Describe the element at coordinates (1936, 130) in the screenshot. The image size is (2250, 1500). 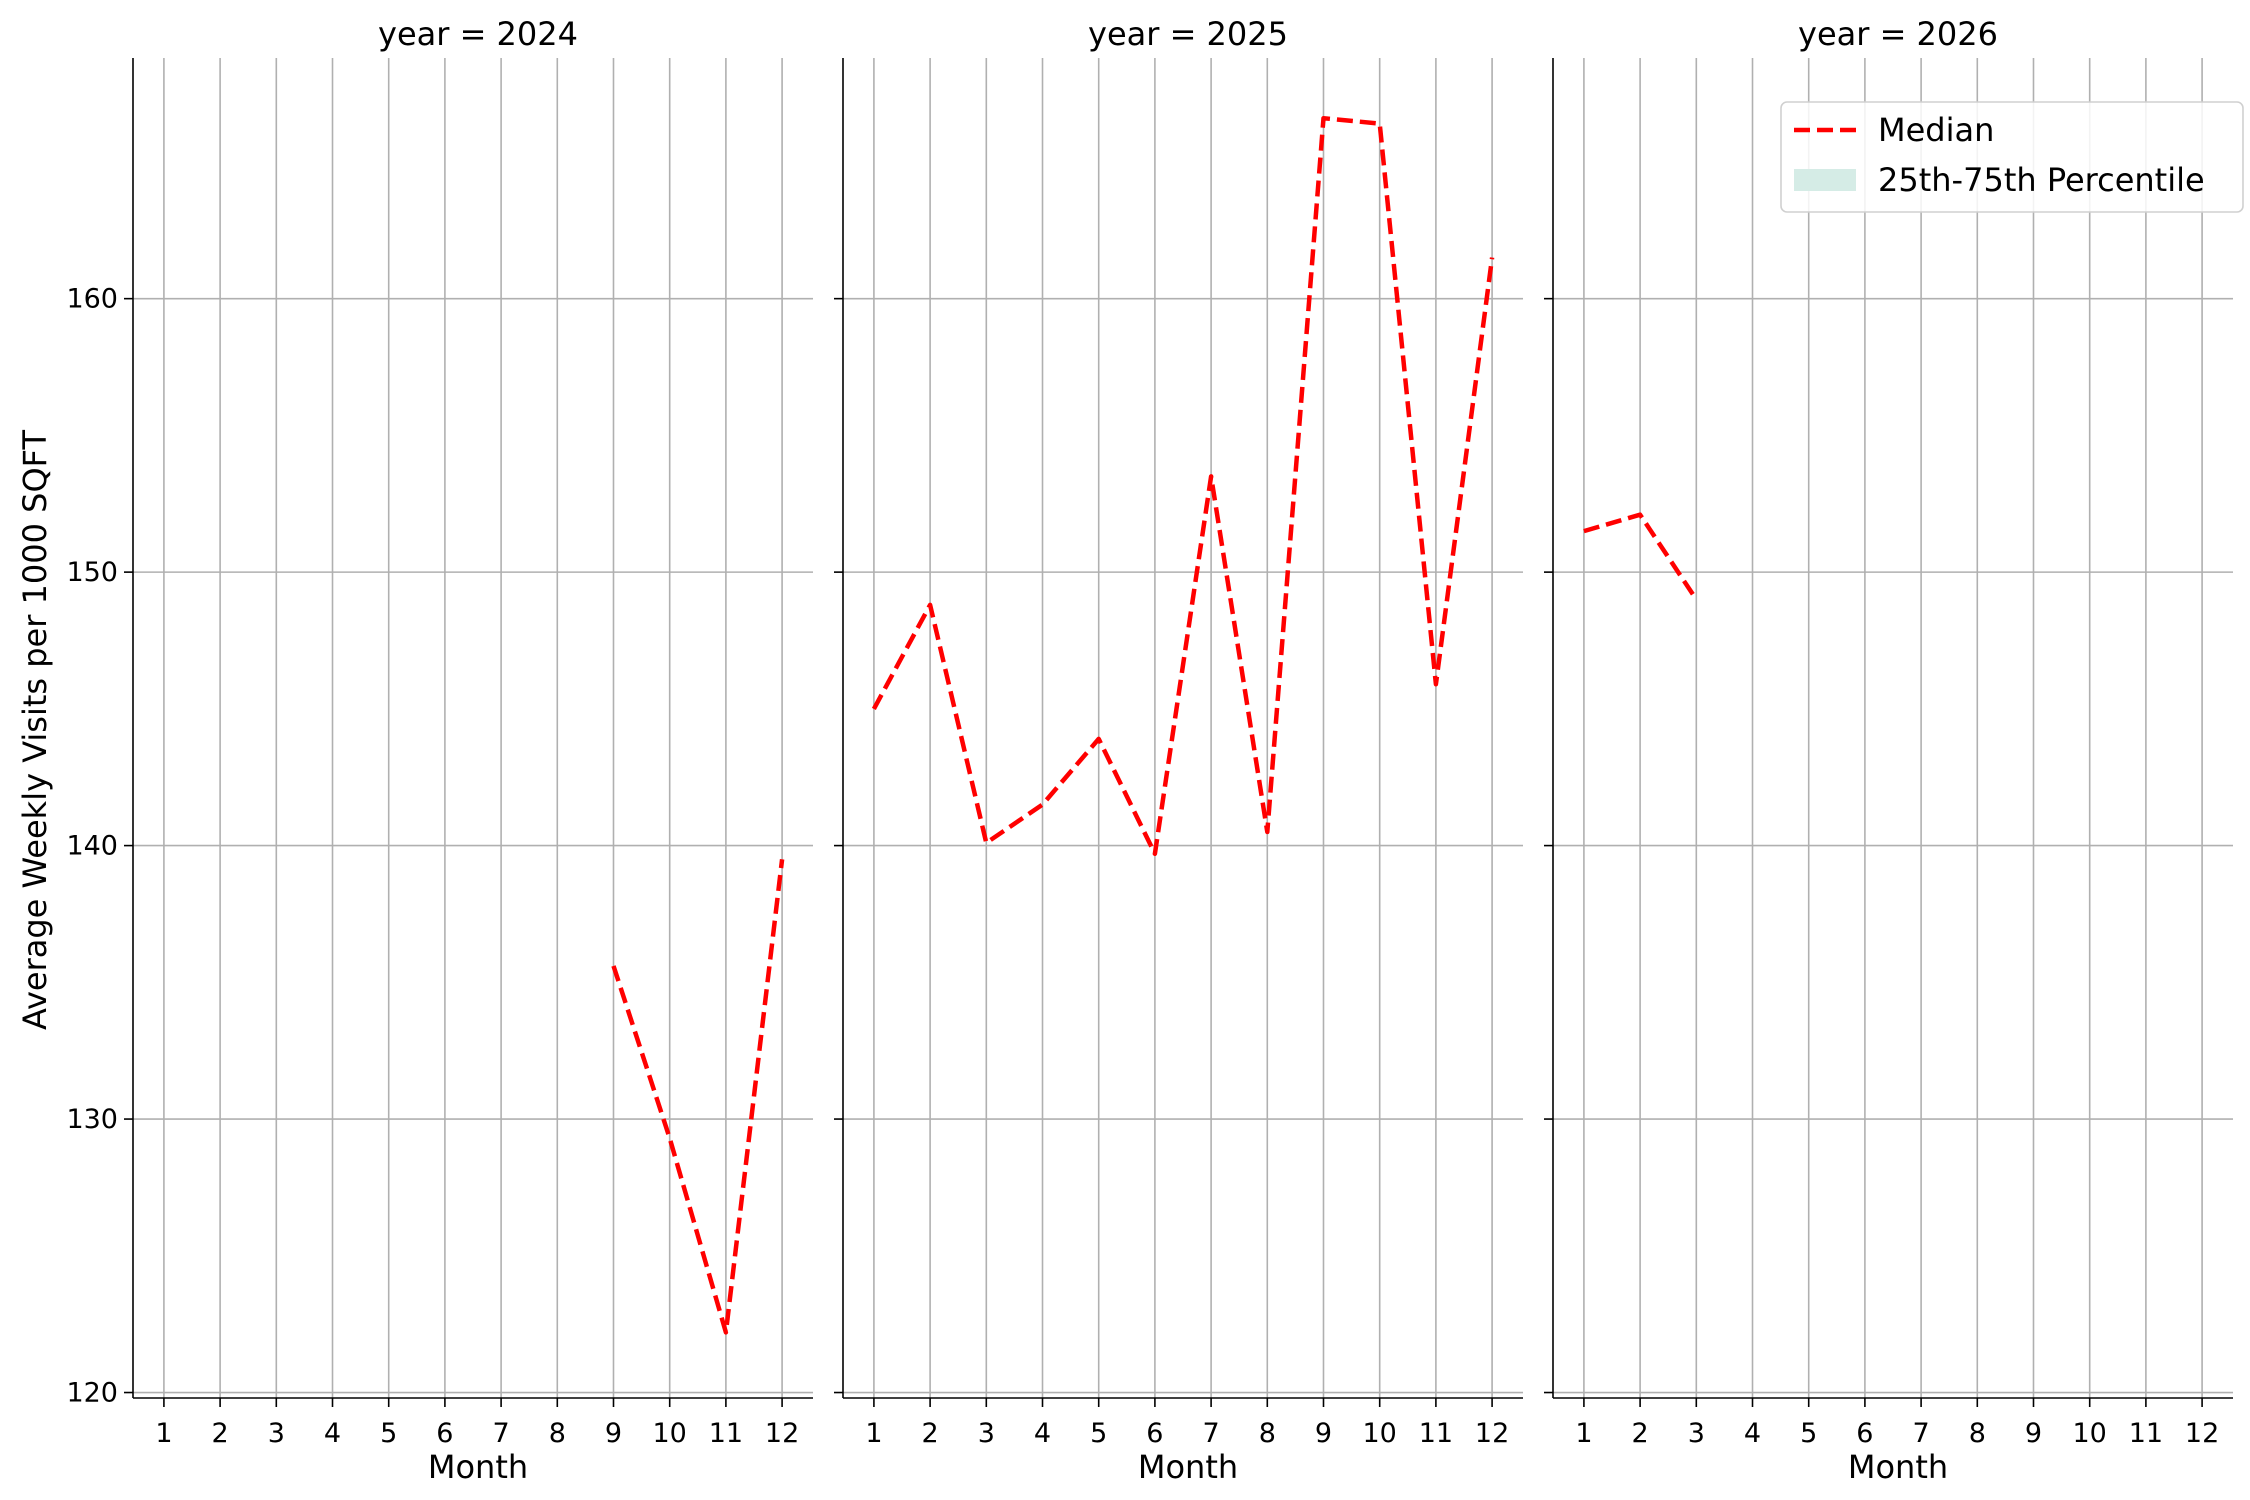
I see `legend-label: Median` at that location.